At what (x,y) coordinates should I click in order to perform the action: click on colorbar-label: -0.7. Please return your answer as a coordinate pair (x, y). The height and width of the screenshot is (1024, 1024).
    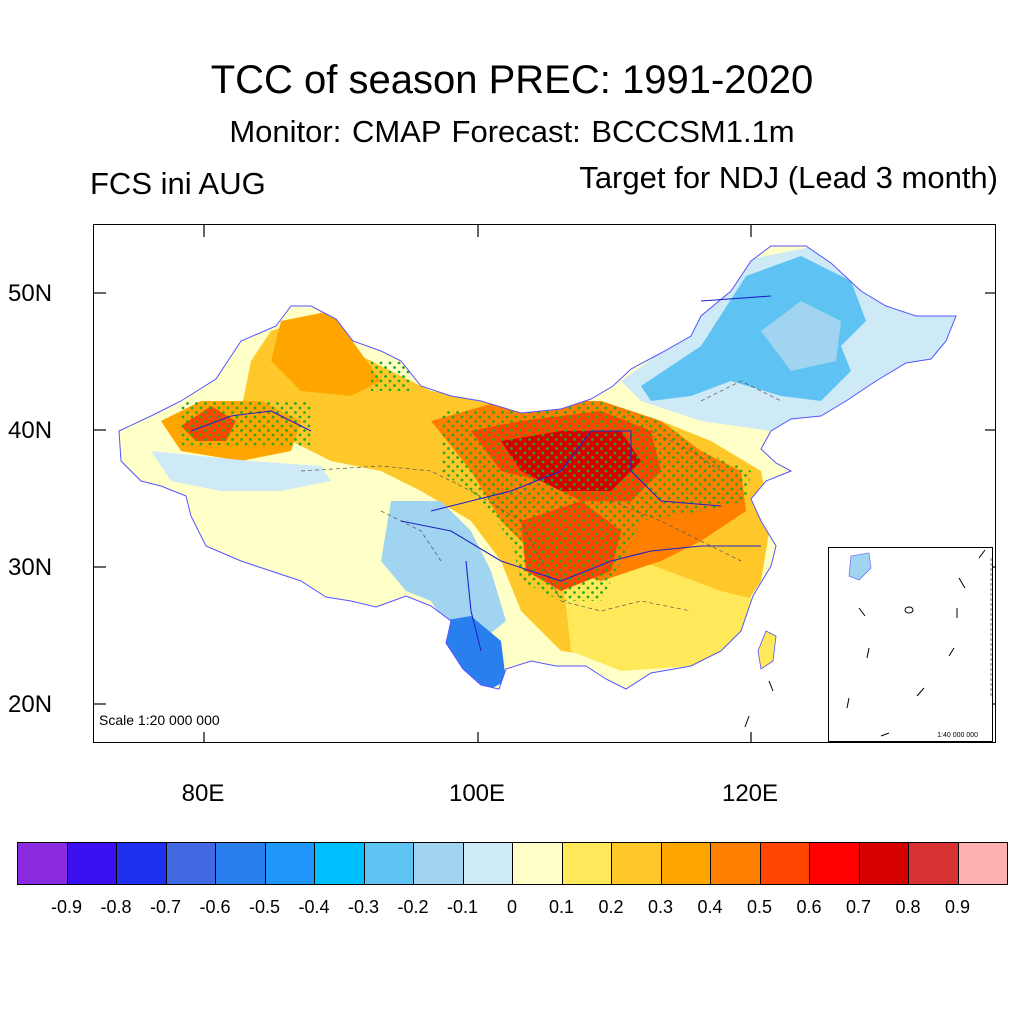
    Looking at the image, I should click on (165, 907).